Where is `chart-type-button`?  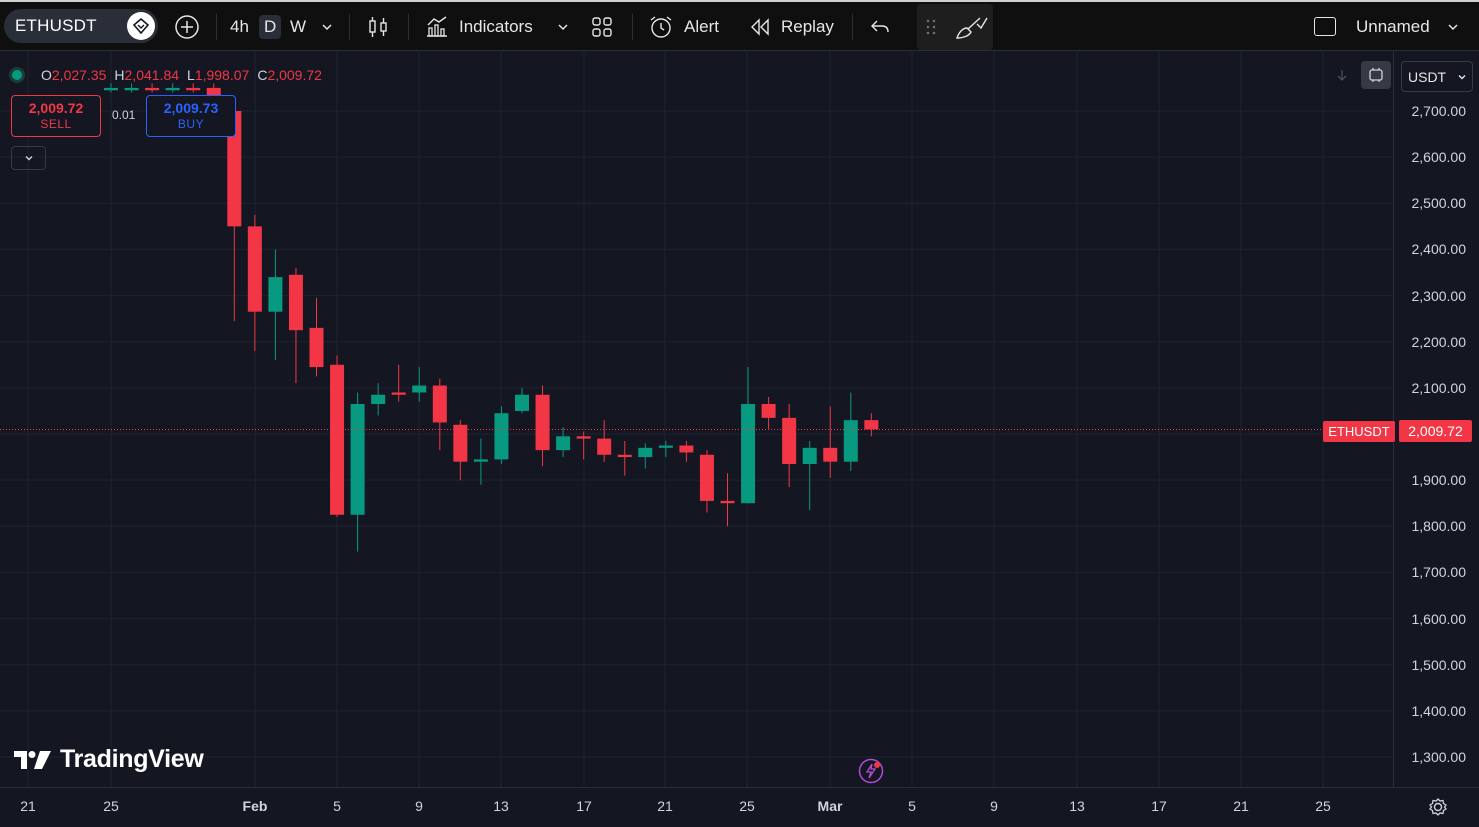
chart-type-button is located at coordinates (378, 26).